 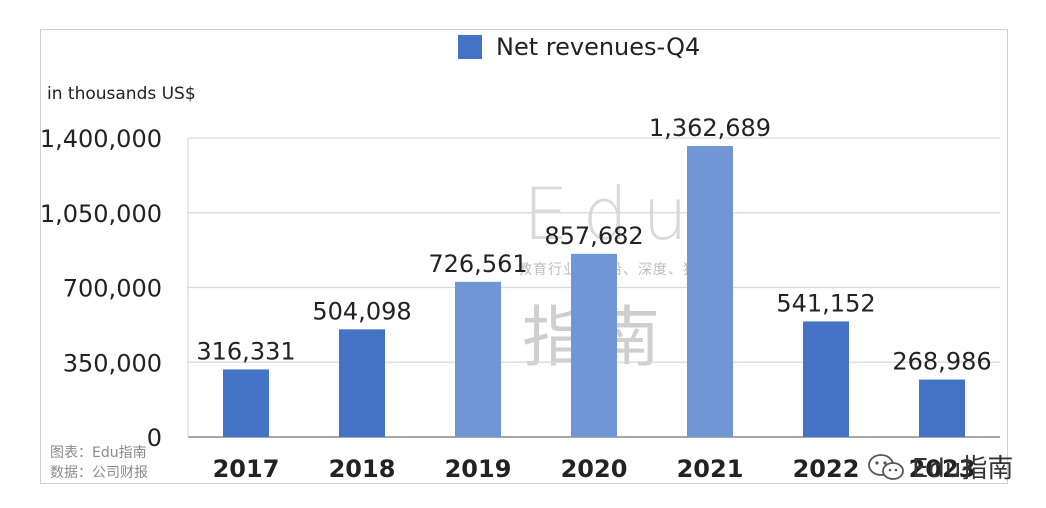 What do you see at coordinates (154, 438) in the screenshot?
I see `y-tick-label: 0` at bounding box center [154, 438].